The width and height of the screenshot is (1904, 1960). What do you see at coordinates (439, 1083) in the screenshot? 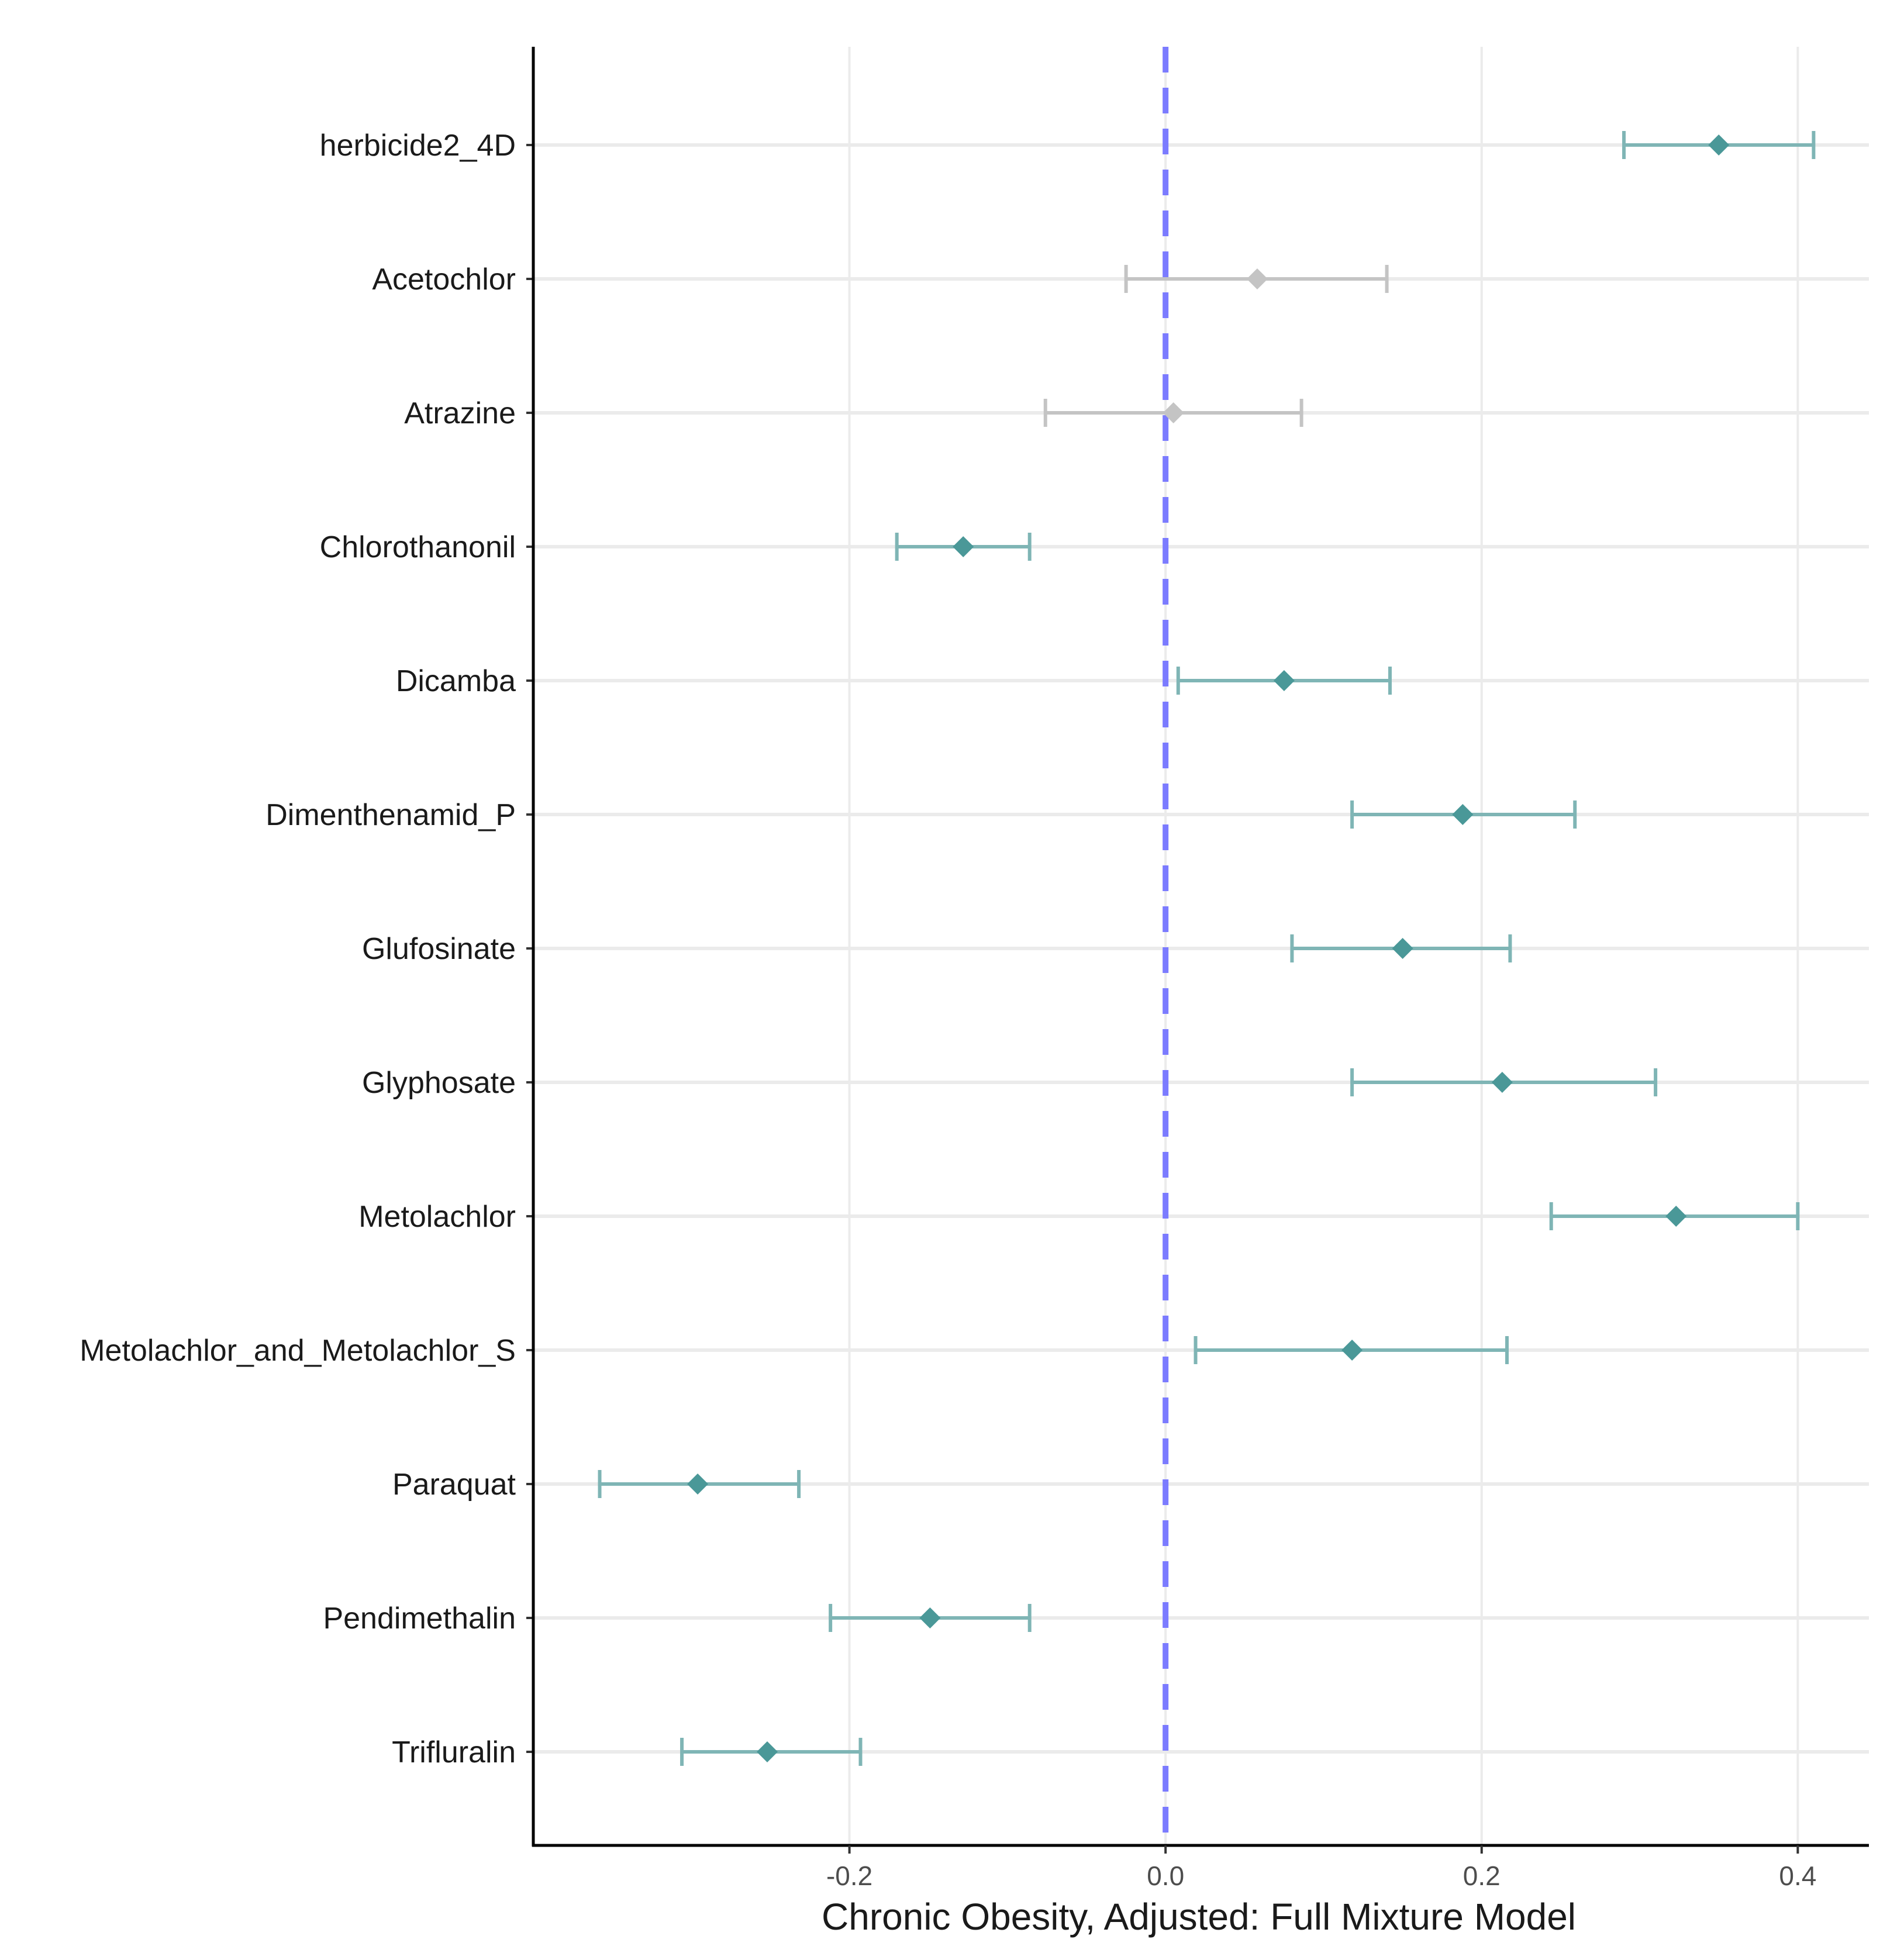
I see `y-tick-label: Glyphosate` at bounding box center [439, 1083].